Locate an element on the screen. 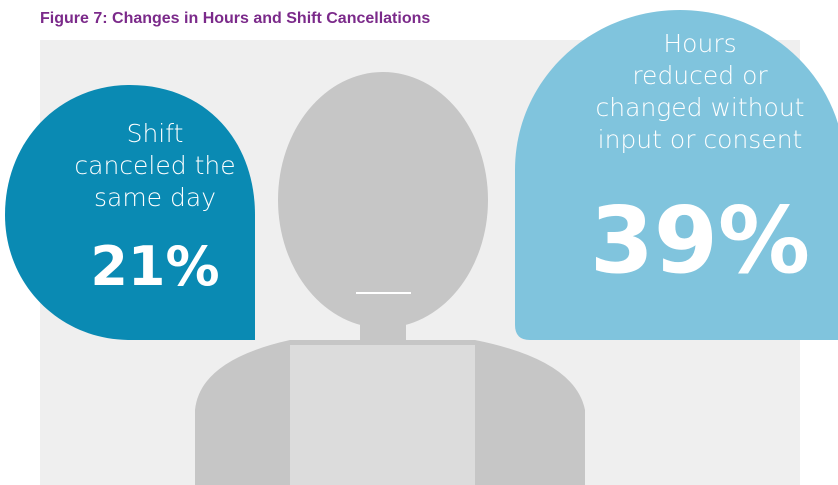 The image size is (838, 485). apron is located at coordinates (382, 415).